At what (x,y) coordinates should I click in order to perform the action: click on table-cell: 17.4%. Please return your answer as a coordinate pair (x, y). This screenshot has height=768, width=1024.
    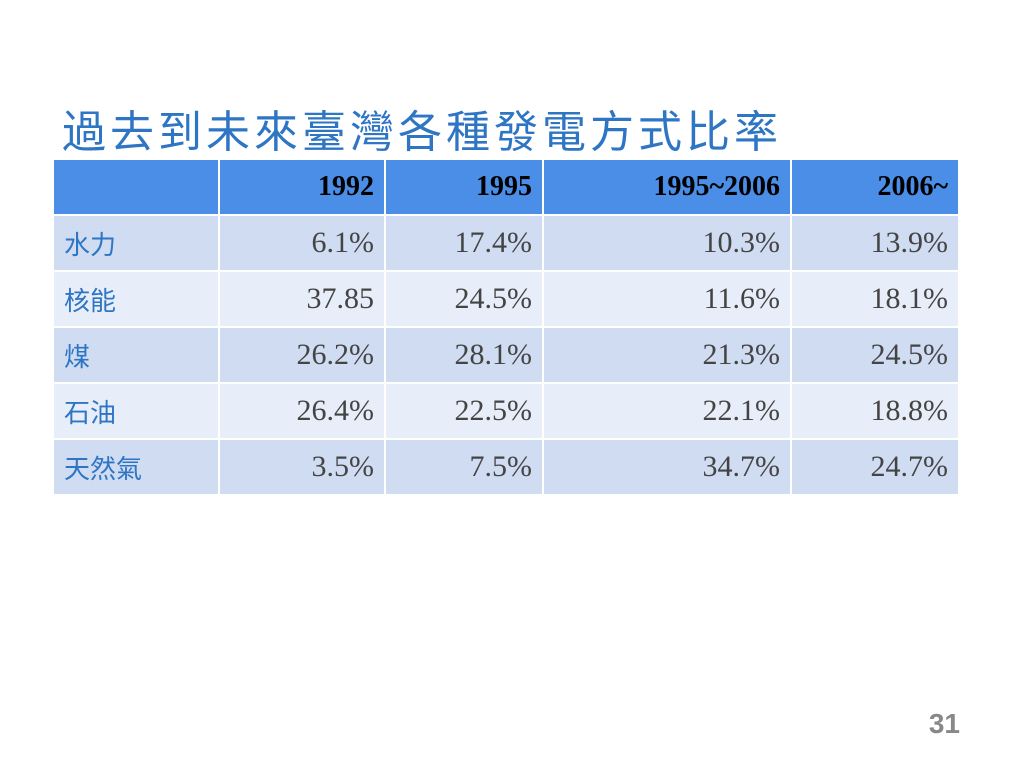
    Looking at the image, I should click on (464, 243).